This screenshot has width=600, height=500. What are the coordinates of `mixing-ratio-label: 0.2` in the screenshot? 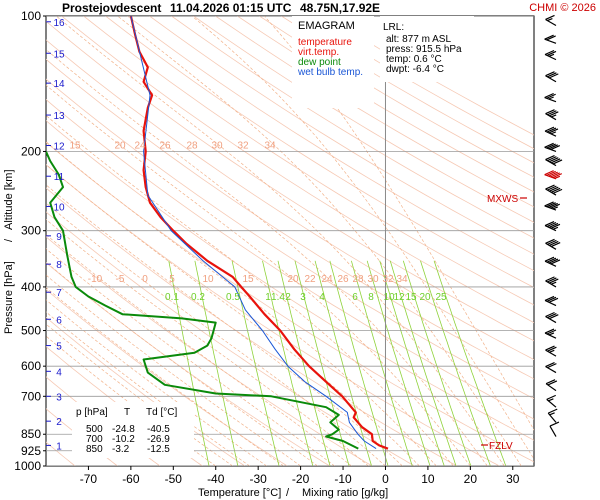 It's located at (198, 297).